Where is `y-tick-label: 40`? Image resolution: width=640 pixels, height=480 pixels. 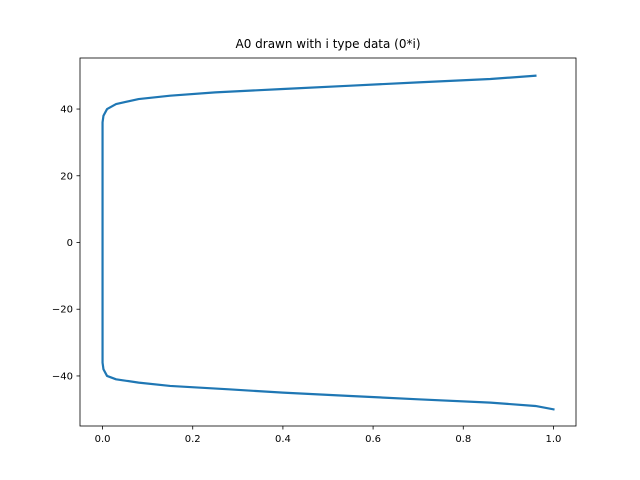 y-tick-label: 40 is located at coordinates (66, 110).